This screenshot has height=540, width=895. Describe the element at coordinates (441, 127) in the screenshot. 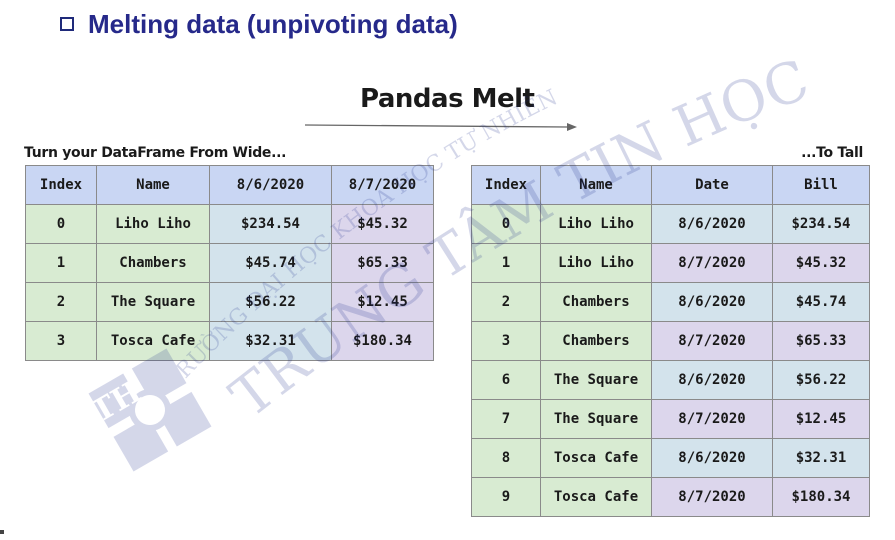

I see `right-arrow-icon` at that location.